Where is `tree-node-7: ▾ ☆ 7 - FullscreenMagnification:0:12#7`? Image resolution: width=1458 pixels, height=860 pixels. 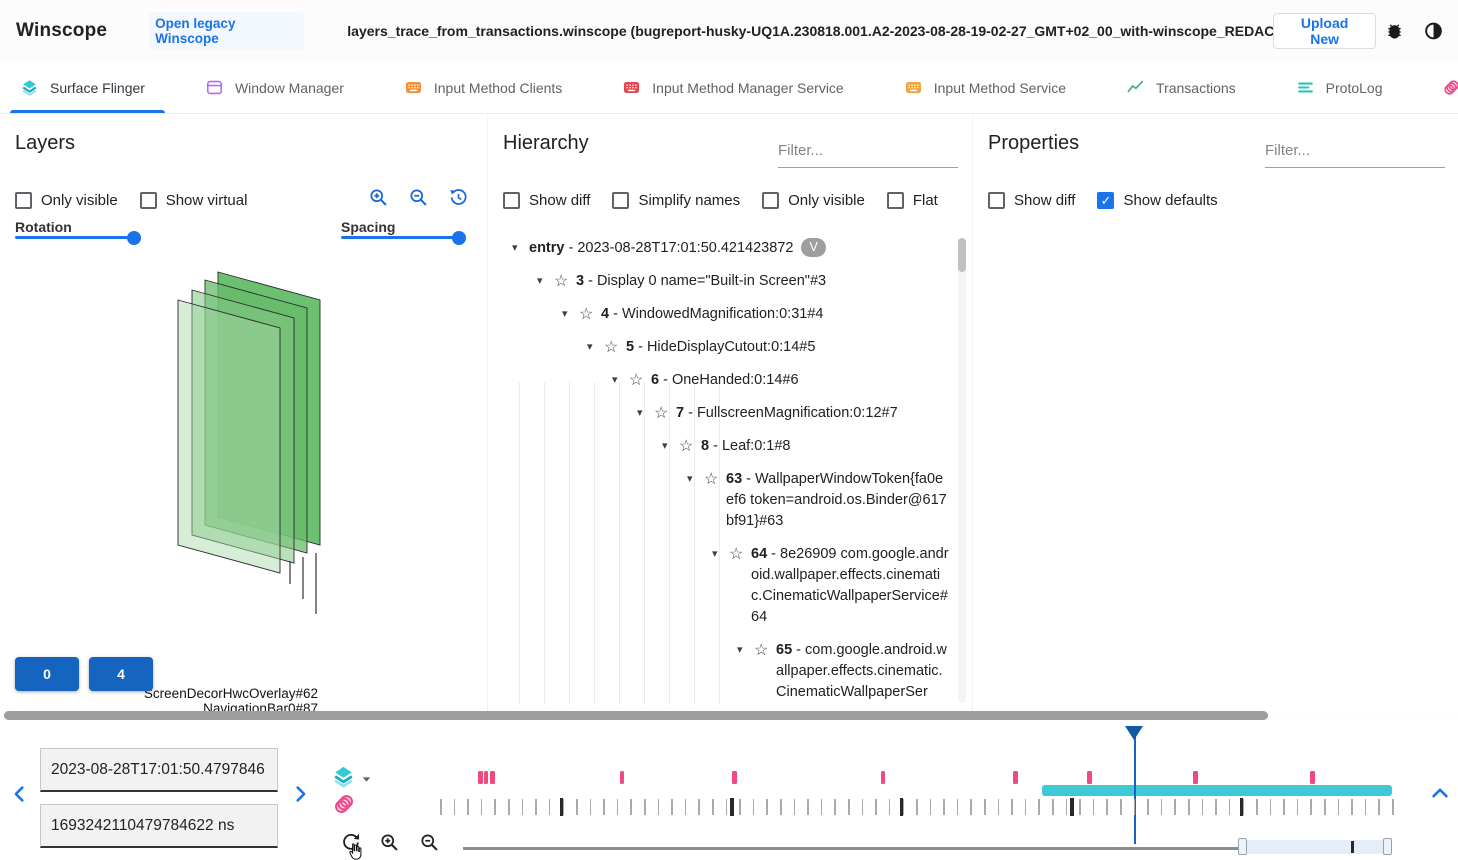
tree-node-7: ▾ ☆ 7 - FullscreenMagnification:0:12#7 is located at coordinates (723, 413).